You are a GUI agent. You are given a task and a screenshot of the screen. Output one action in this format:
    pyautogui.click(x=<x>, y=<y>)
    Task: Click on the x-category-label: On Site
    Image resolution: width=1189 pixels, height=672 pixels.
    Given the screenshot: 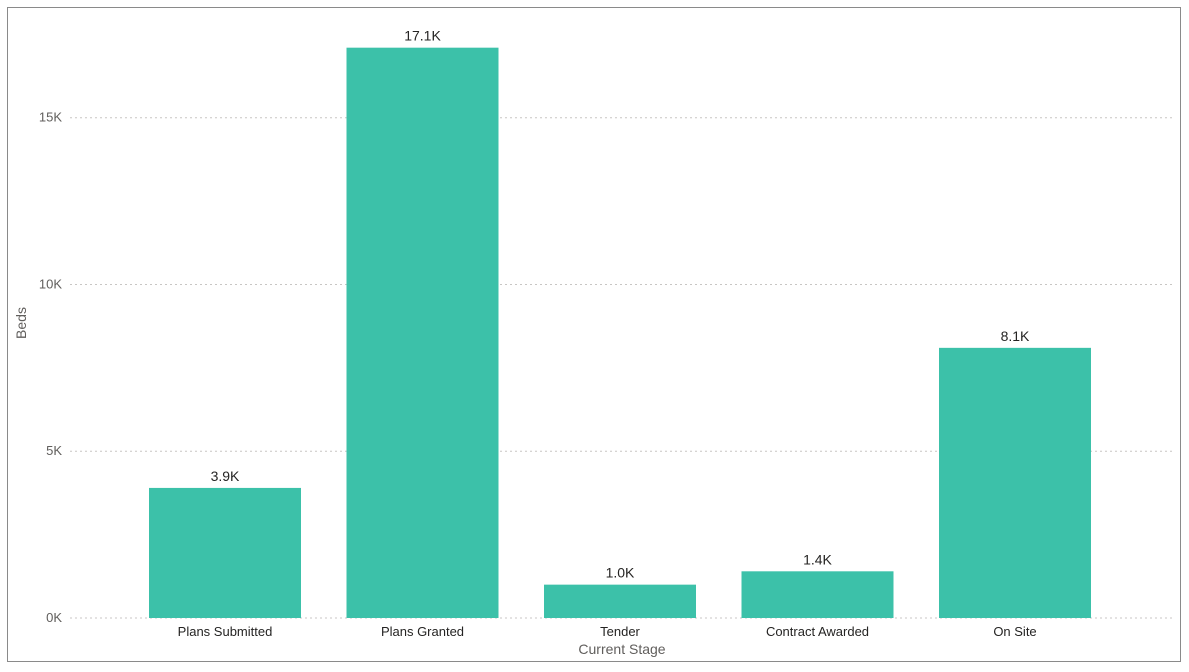 What is the action you would take?
    pyautogui.click(x=1014, y=631)
    